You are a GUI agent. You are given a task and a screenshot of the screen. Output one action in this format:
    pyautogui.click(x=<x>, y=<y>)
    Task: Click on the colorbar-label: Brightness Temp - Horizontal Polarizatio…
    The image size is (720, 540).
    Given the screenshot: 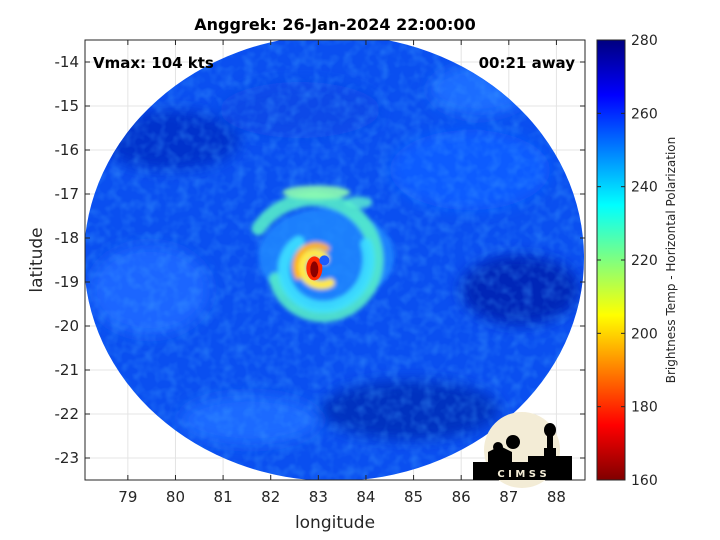 What is the action you would take?
    pyautogui.click(x=671, y=260)
    